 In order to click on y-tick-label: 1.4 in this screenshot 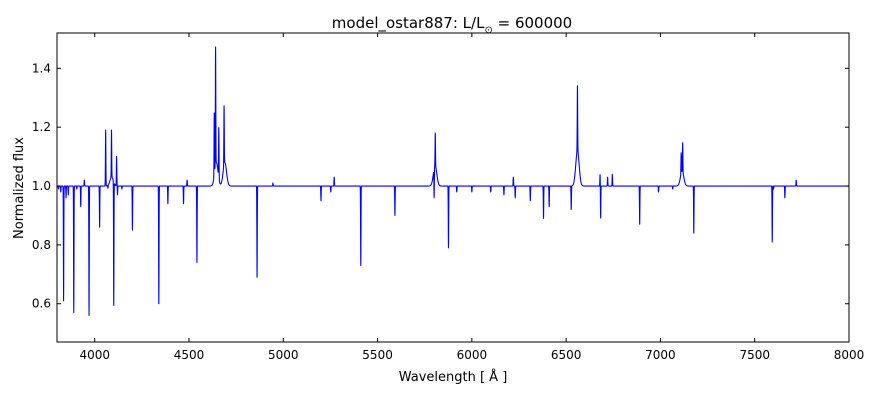, I will do `click(41, 68)`.